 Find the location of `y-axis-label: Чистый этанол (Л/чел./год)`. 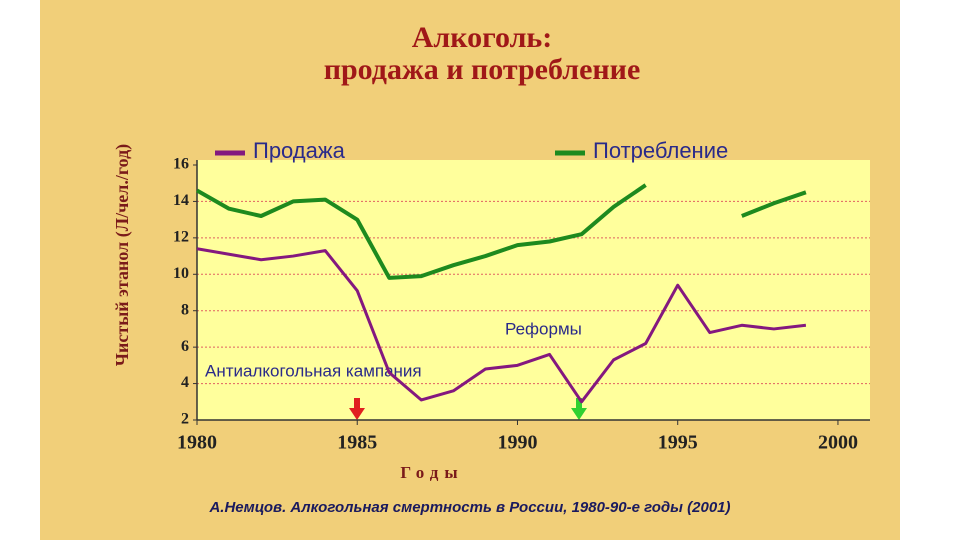

y-axis-label: Чистый этанол (Л/чел./год) is located at coordinates (122, 255).